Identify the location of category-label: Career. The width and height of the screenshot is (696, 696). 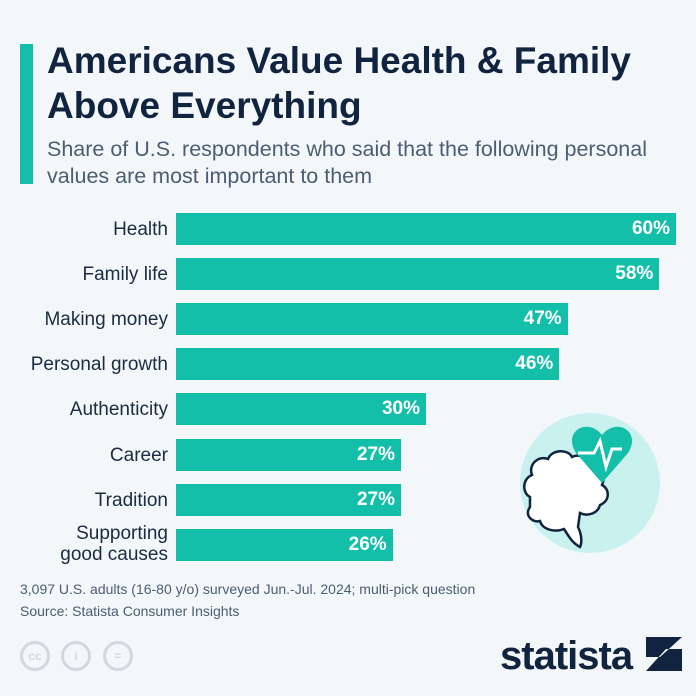
(138, 455).